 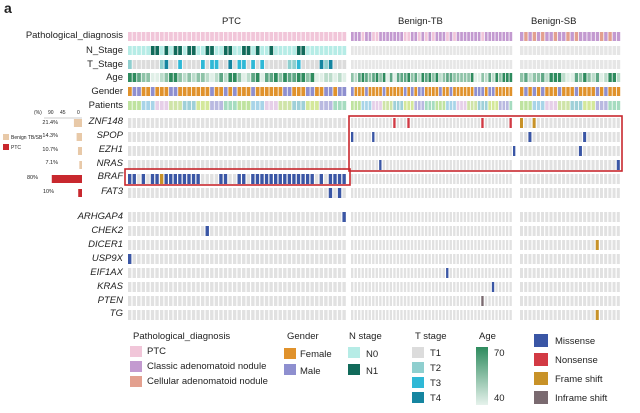 I want to click on legend-swatch-ptc, so click(x=136, y=351).